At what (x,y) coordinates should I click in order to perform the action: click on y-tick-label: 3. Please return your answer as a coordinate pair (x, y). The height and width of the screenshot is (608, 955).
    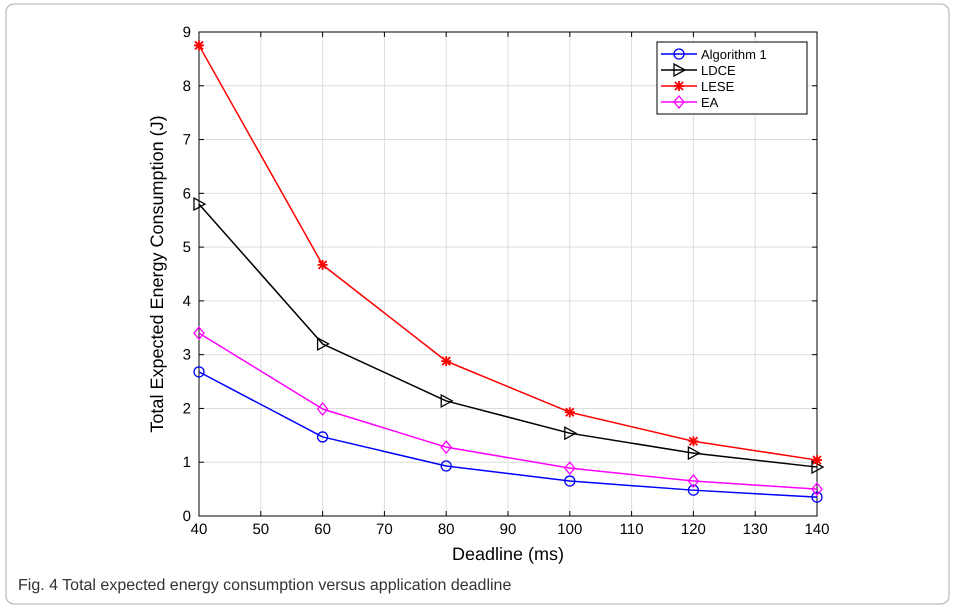
    Looking at the image, I should click on (186, 355).